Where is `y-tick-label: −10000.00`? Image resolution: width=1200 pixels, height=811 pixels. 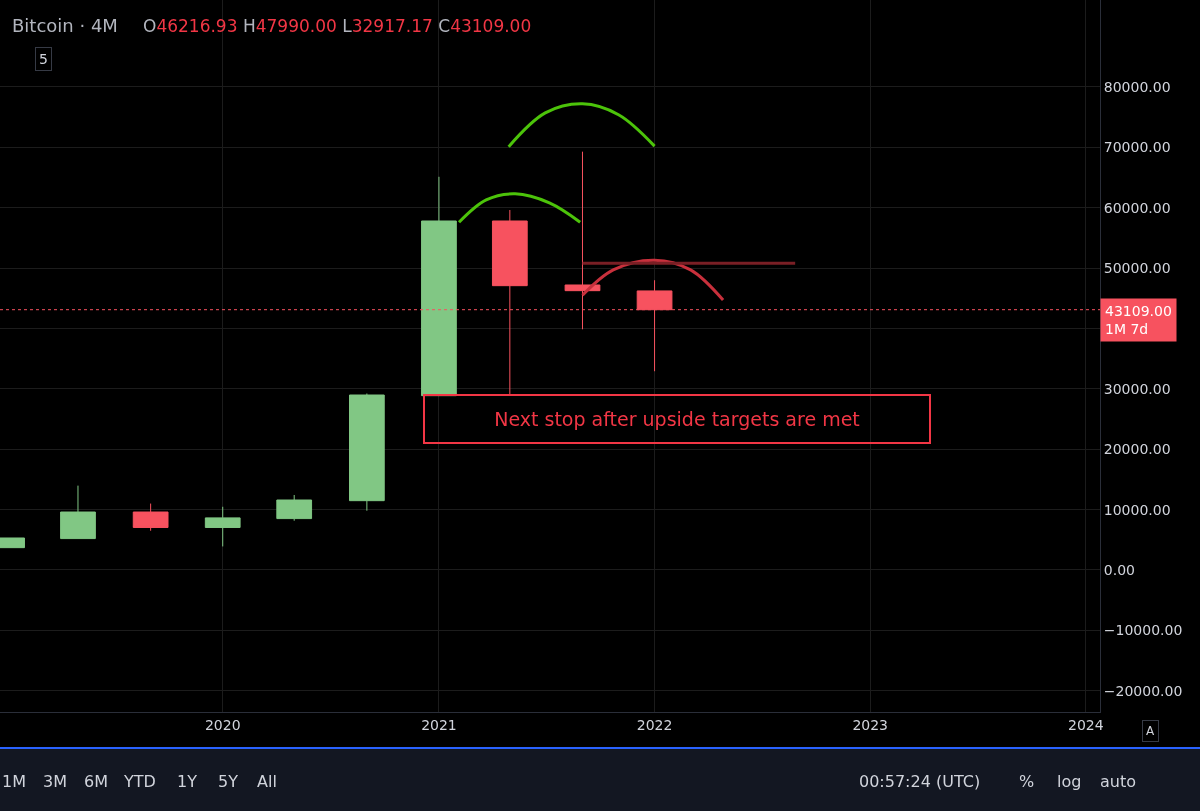 y-tick-label: −10000.00 is located at coordinates (1143, 630).